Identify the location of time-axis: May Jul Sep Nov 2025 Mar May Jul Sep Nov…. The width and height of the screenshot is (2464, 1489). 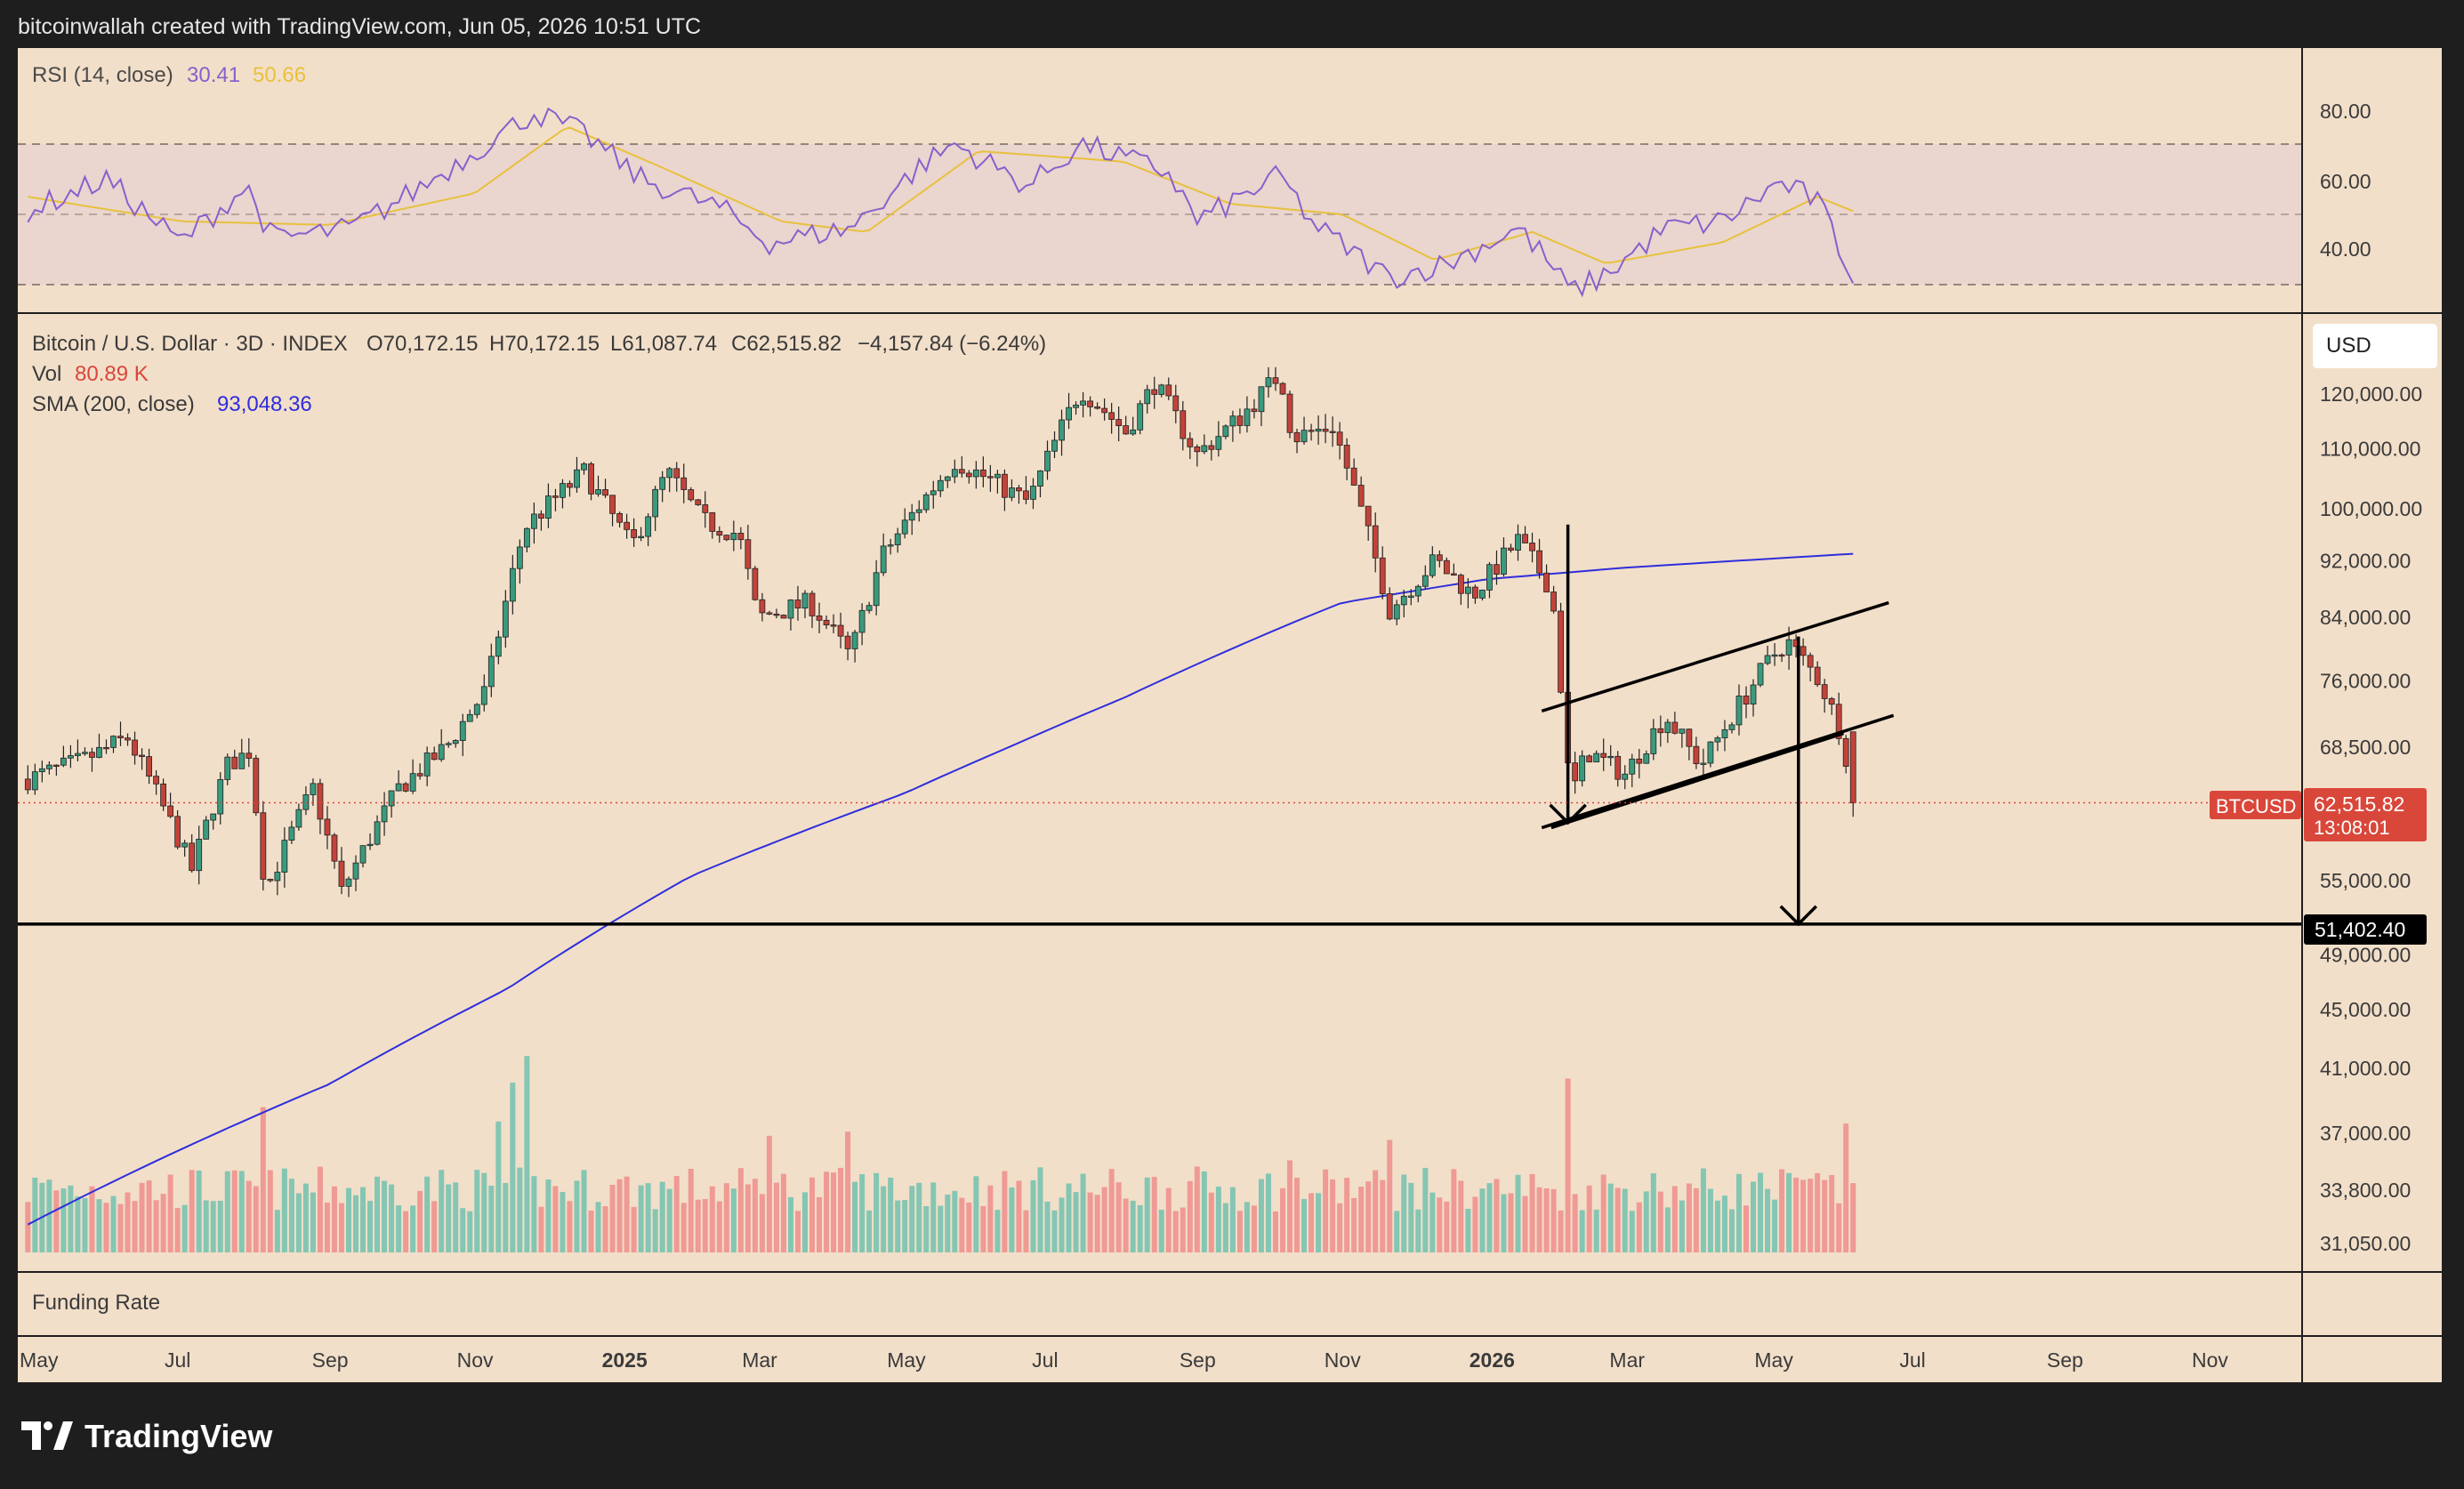
(1124, 1360).